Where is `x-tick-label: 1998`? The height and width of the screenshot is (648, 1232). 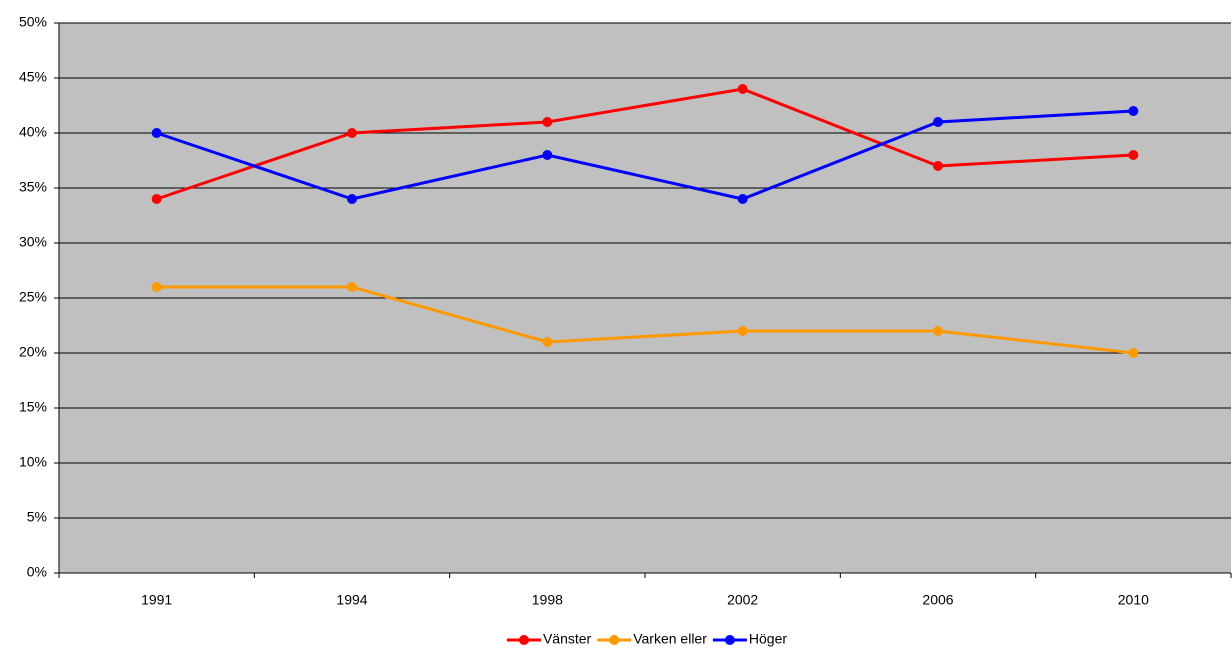
x-tick-label: 1998 is located at coordinates (547, 600).